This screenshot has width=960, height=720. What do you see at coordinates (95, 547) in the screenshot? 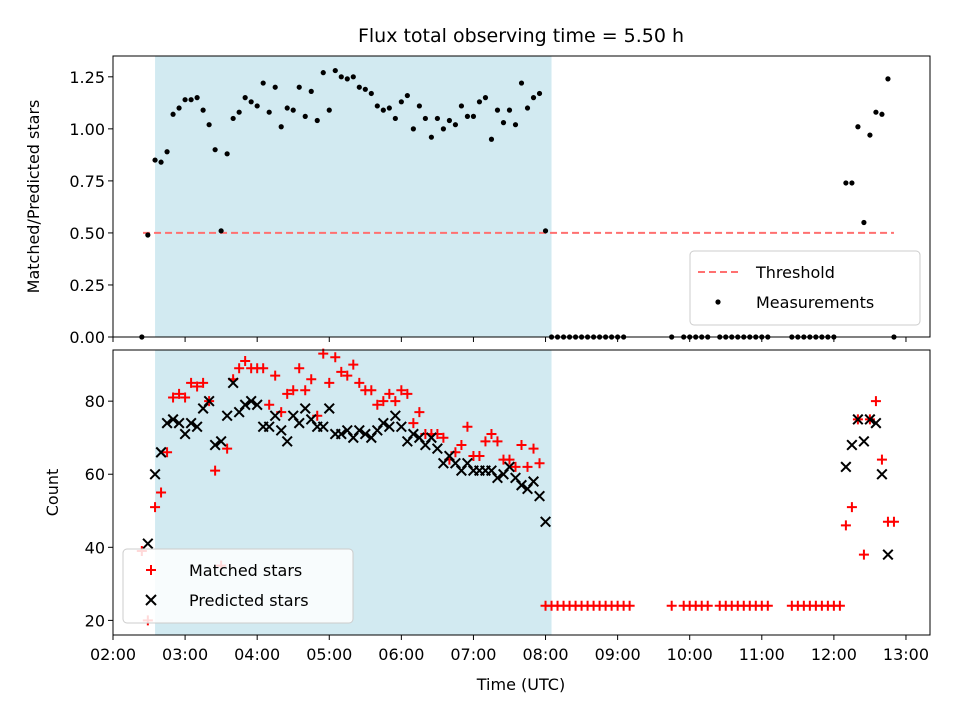
I see `y-tick-label: 40` at bounding box center [95, 547].